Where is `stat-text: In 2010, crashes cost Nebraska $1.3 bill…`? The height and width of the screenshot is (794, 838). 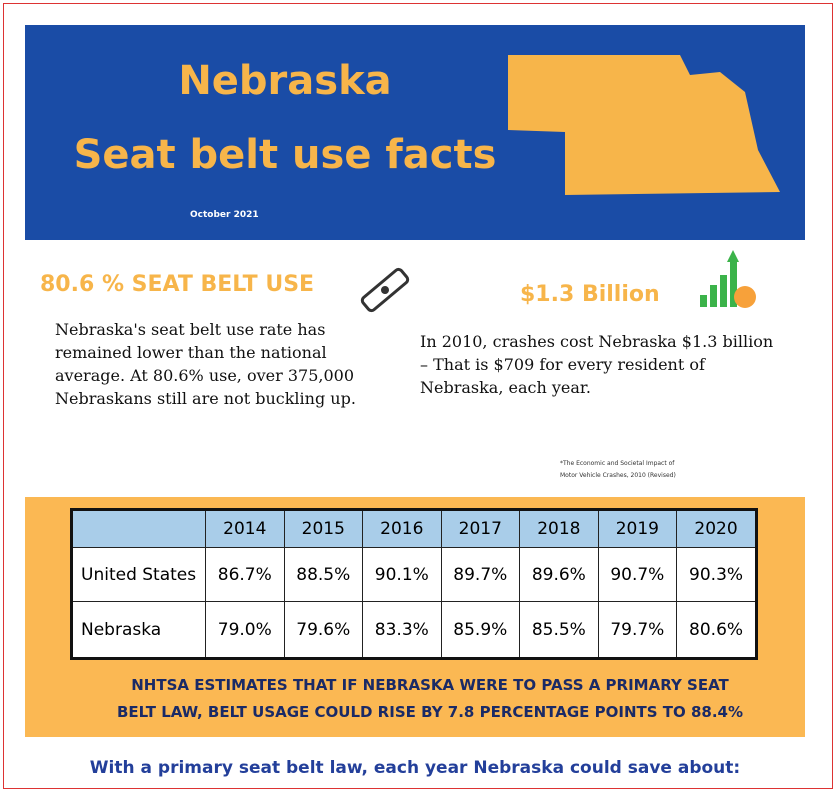 stat-text: In 2010, crashes cost Nebraska $1.3 bill… is located at coordinates (597, 364).